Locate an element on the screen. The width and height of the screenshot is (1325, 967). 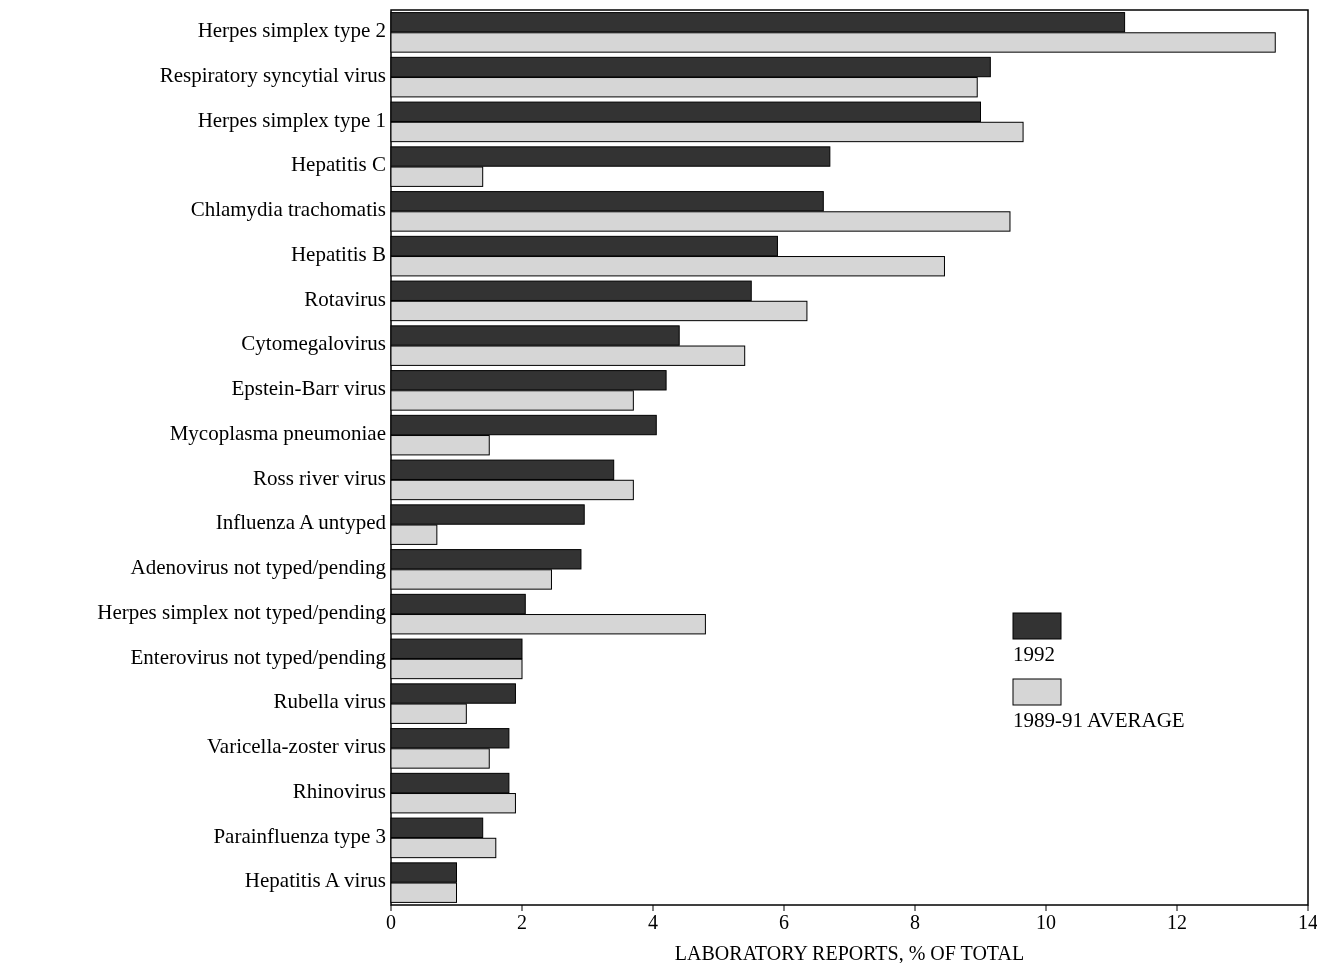
y-tick-label: Influenza A untyped is located at coordinates (301, 522).